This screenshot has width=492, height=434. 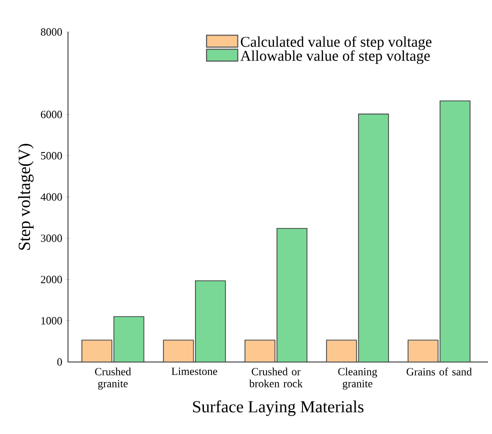 What do you see at coordinates (51, 156) in the screenshot?
I see `y-tick-label: 5000` at bounding box center [51, 156].